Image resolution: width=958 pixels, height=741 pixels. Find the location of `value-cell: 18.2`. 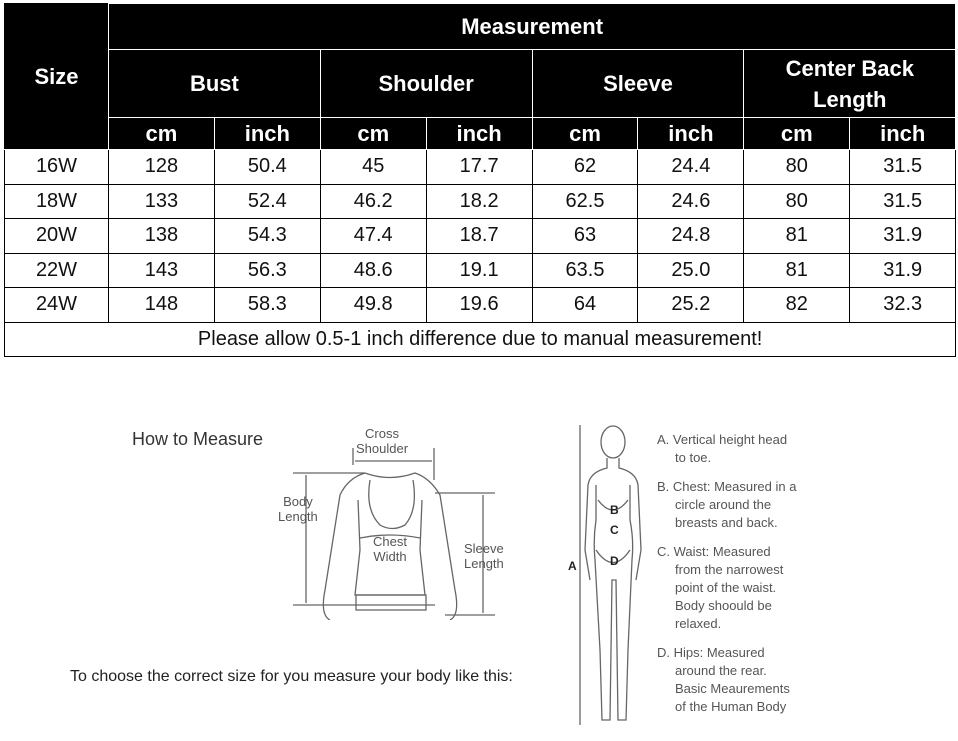

value-cell: 18.2 is located at coordinates (479, 201).